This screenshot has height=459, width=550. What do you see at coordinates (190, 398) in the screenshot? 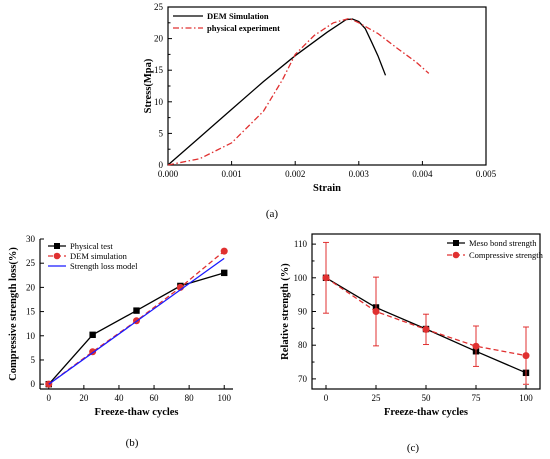
I see `x-tick-label: 80` at bounding box center [190, 398].